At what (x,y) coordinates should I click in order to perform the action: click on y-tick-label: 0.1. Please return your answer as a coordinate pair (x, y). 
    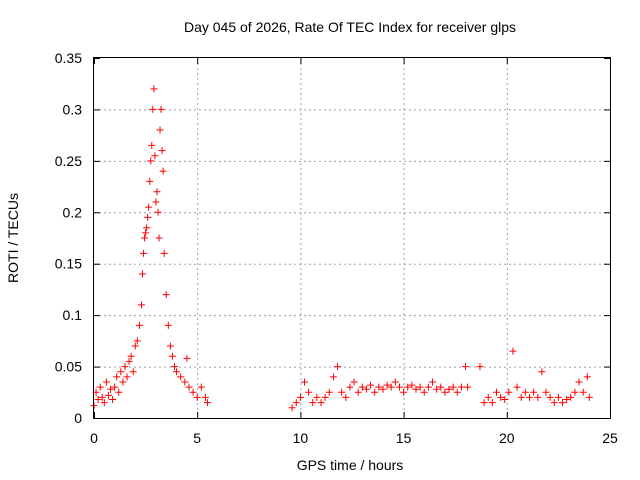
    Looking at the image, I should click on (73, 315).